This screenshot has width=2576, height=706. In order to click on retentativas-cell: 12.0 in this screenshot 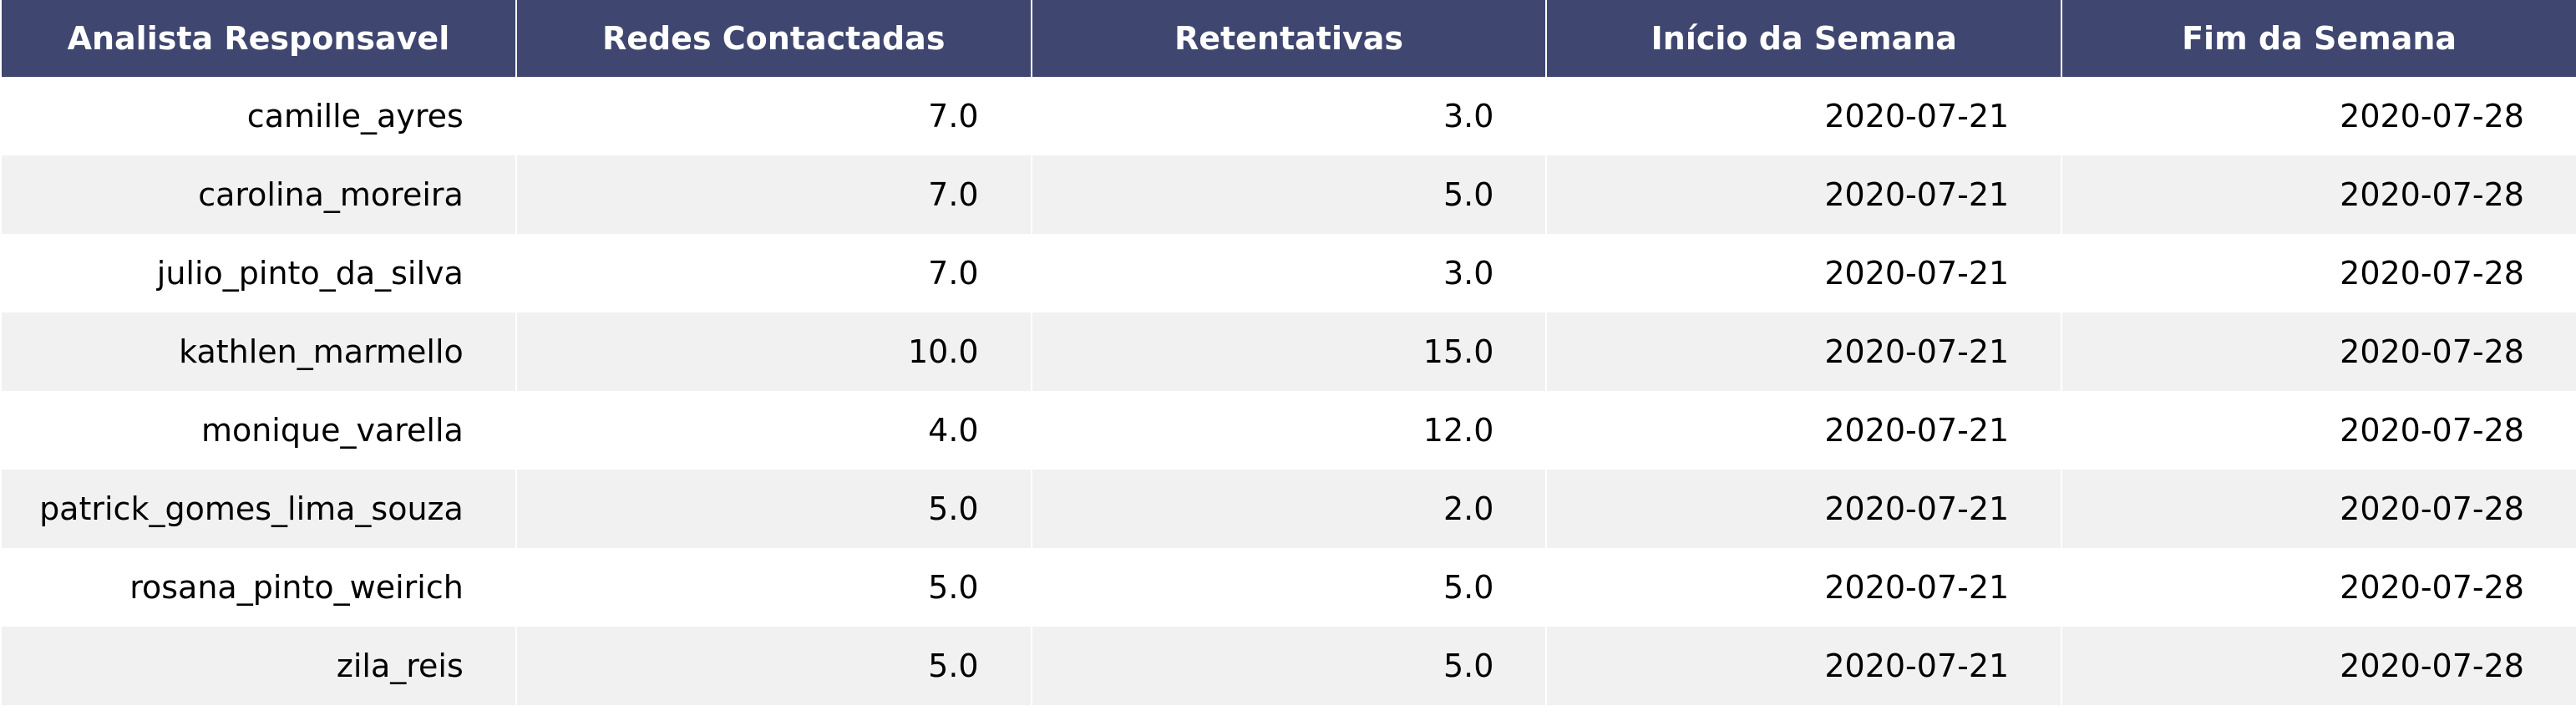, I will do `click(1289, 431)`.